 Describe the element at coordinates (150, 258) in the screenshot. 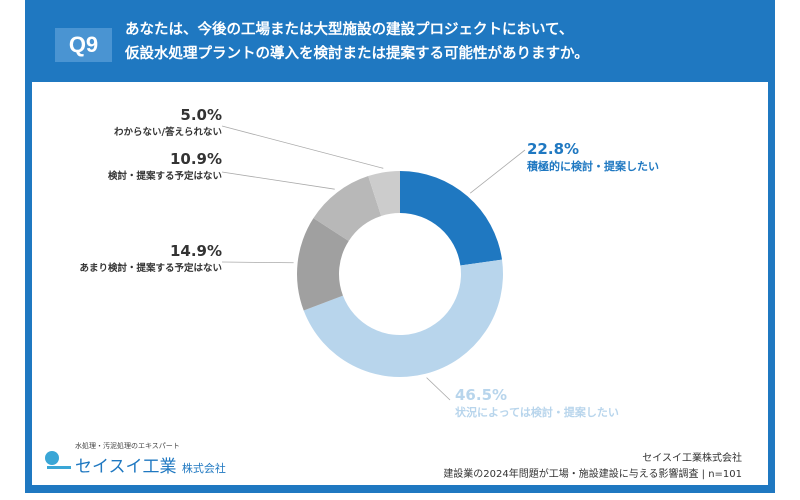

I see `label-slice-2: 14.9% あまり検討・提案する予定はない` at that location.